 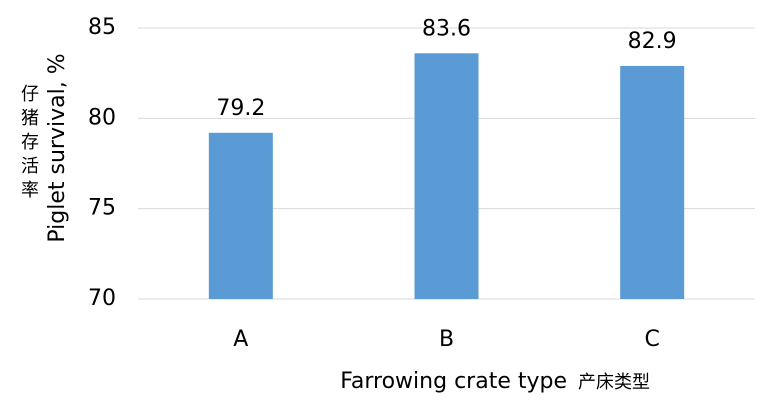 I want to click on y-tick-label: 70, so click(x=102, y=298).